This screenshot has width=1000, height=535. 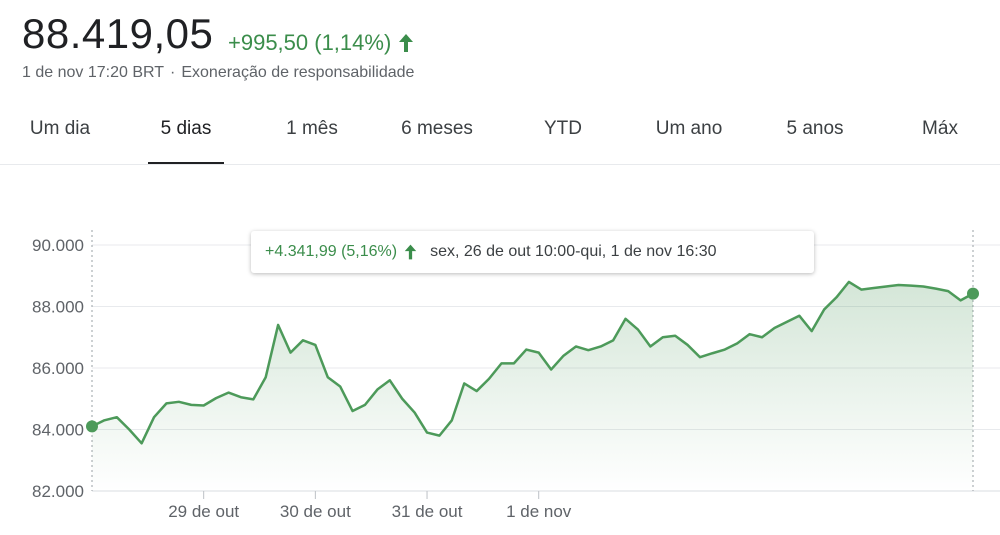 What do you see at coordinates (312, 128) in the screenshot?
I see `tab-1-mes: 1 mês` at bounding box center [312, 128].